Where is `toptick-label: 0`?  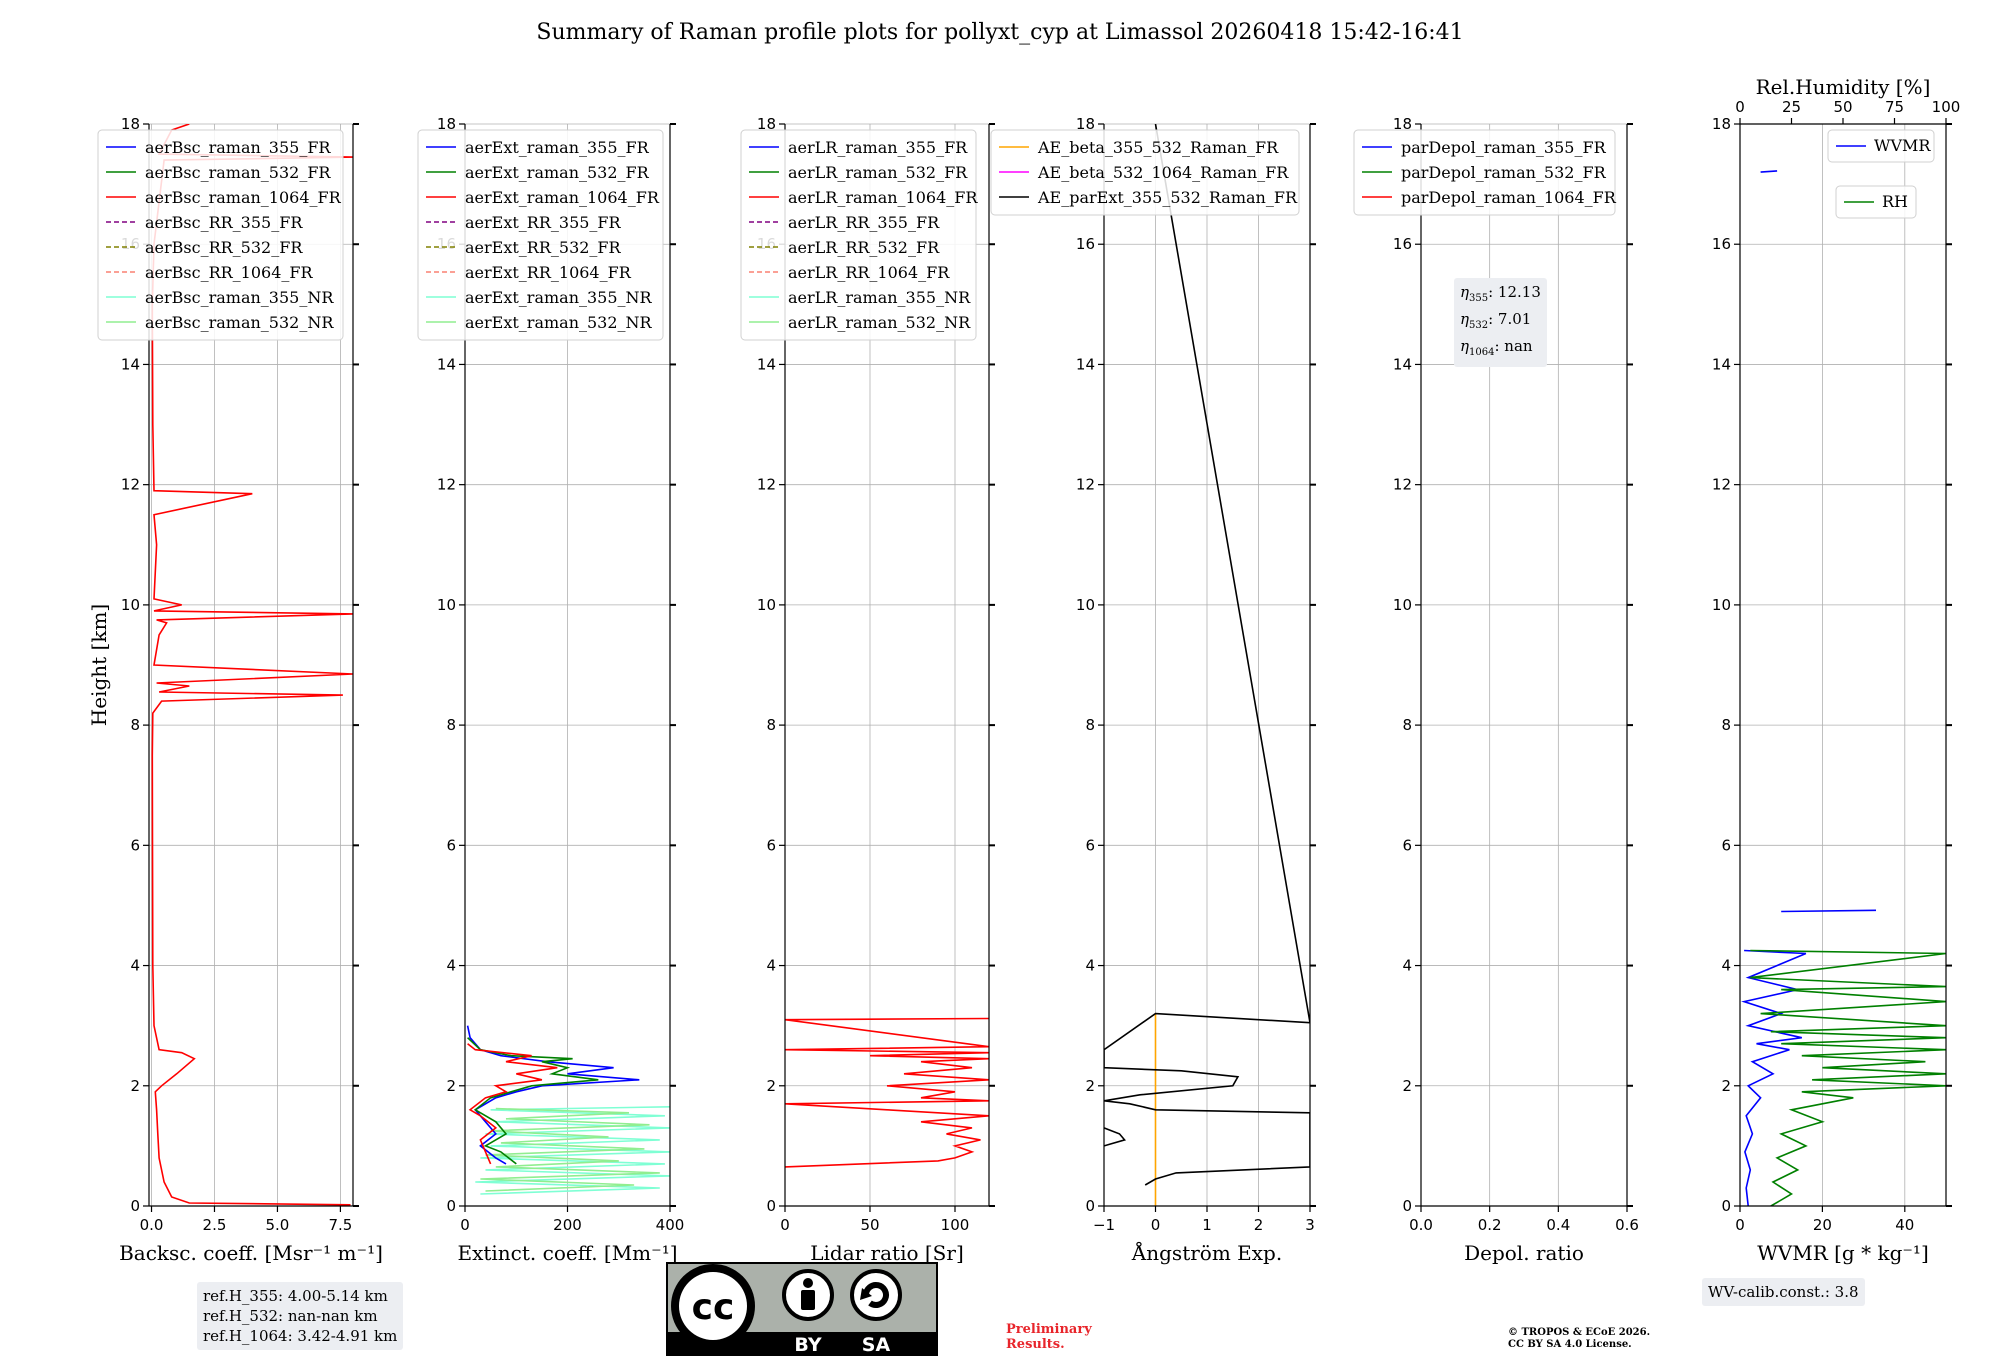 toptick-label: 0 is located at coordinates (1740, 107).